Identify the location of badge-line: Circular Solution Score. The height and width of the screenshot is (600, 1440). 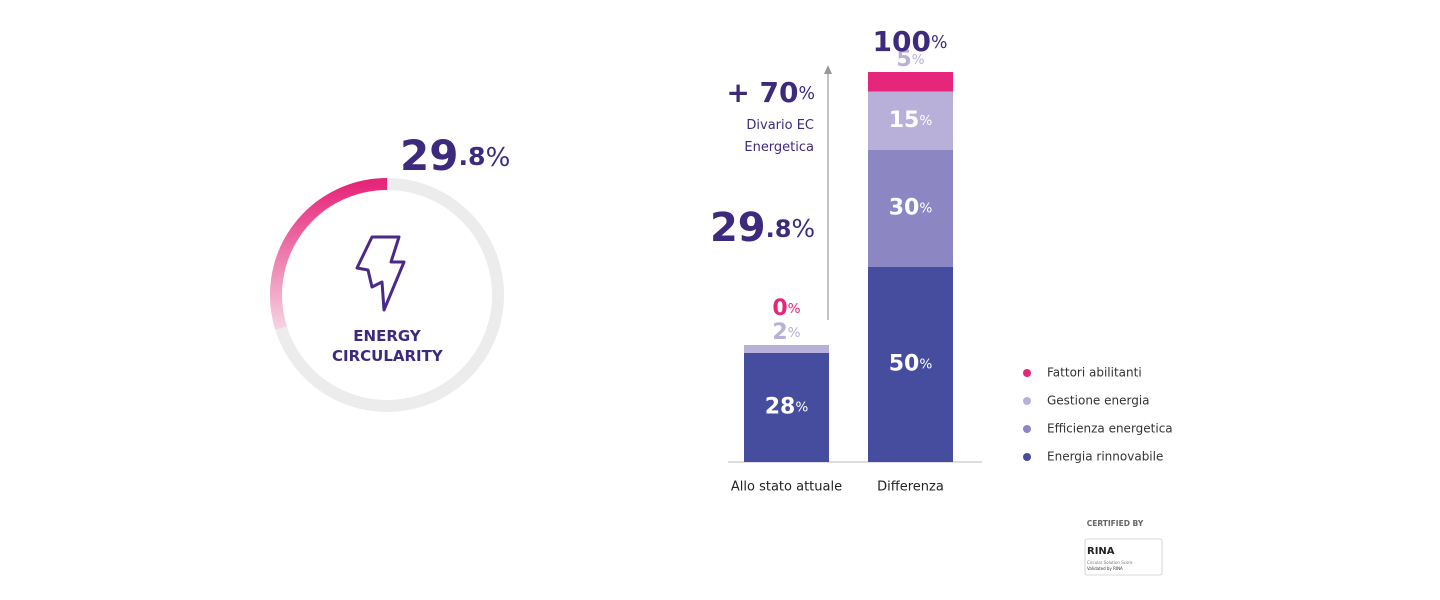
(1110, 562).